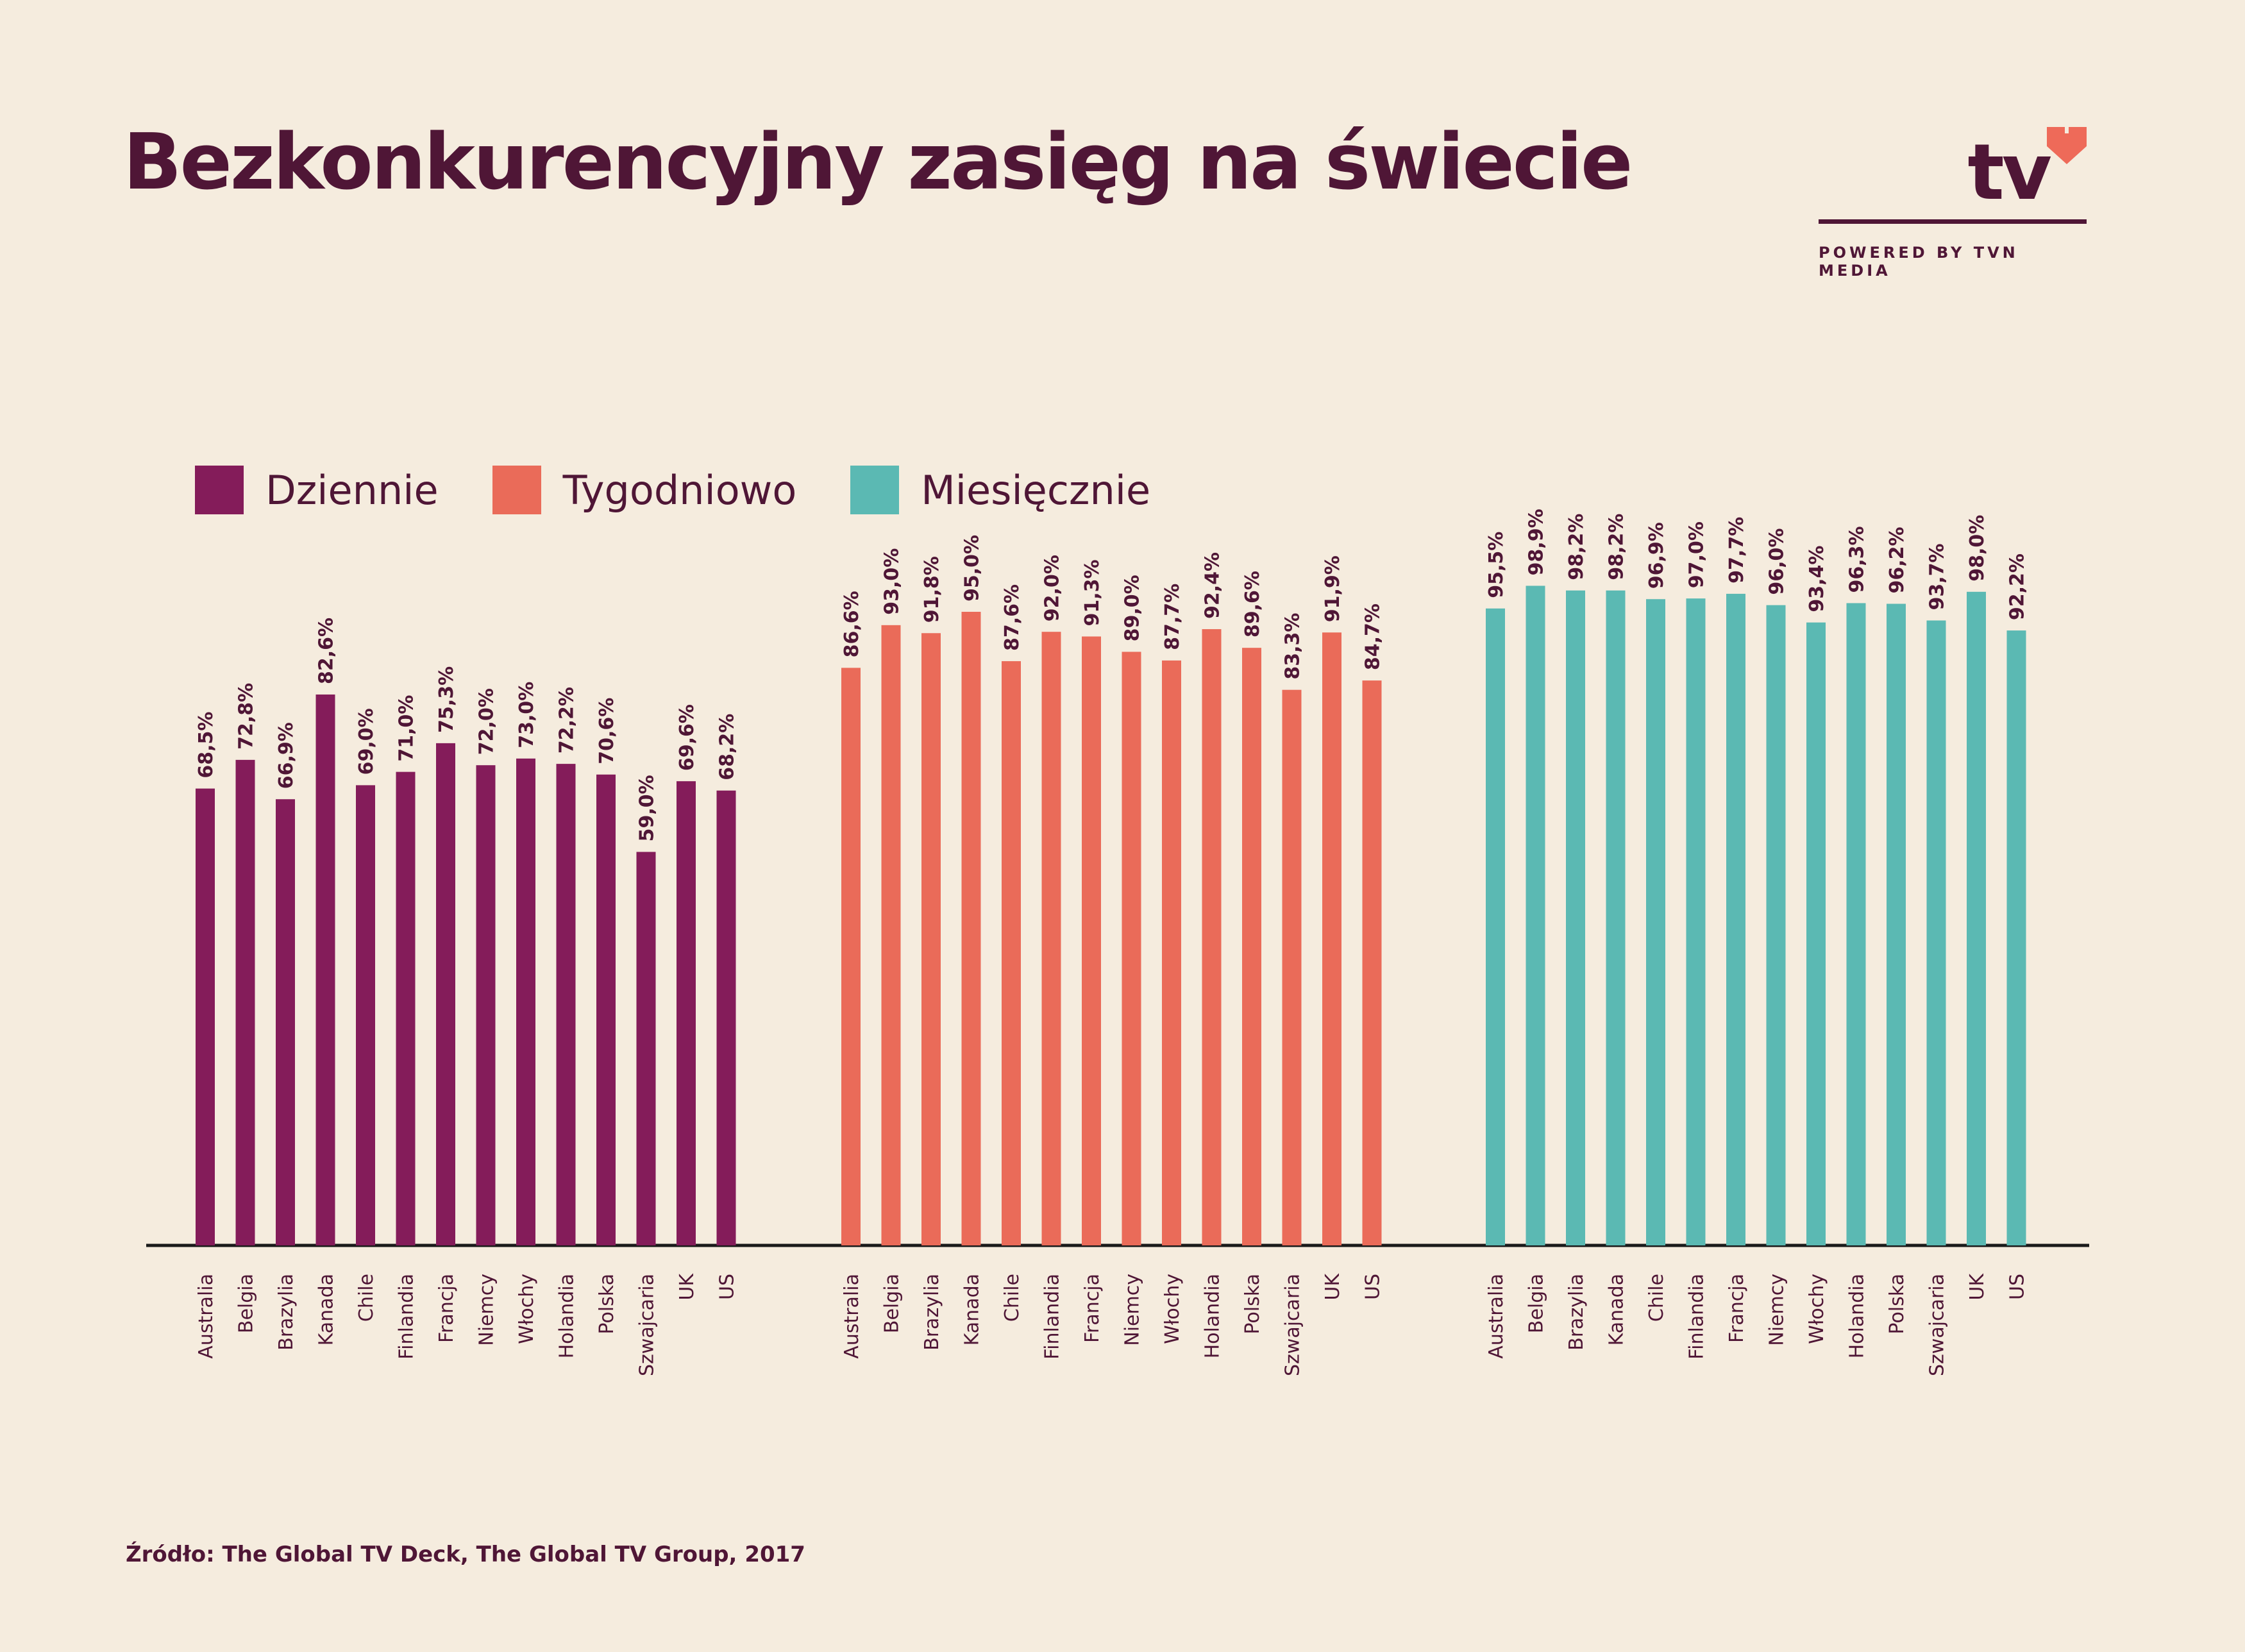 This screenshot has width=2245, height=1652. What do you see at coordinates (567, 720) in the screenshot?
I see `value-label: 72,2%` at bounding box center [567, 720].